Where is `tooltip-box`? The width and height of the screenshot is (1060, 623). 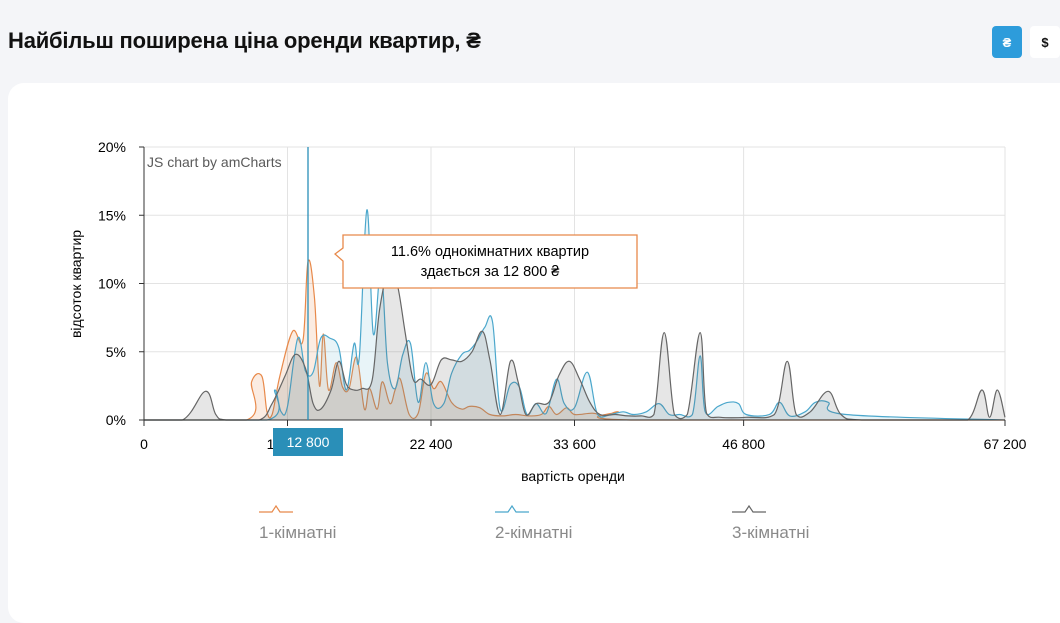
tooltip-box is located at coordinates (485, 261).